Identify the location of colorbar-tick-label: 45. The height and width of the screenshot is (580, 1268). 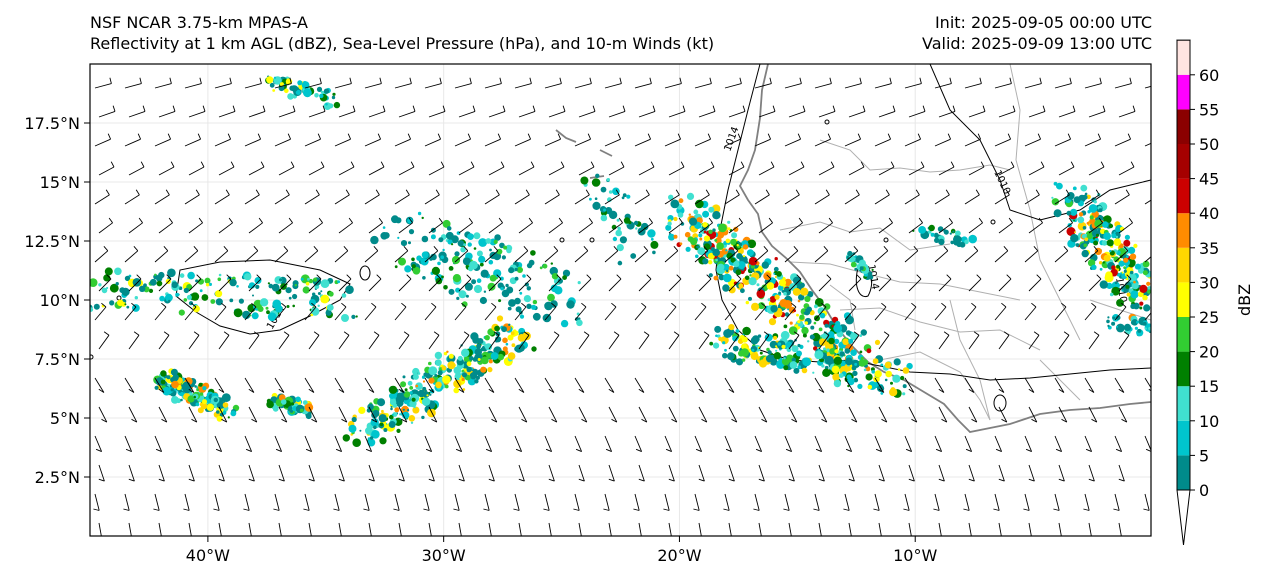
(1209, 179).